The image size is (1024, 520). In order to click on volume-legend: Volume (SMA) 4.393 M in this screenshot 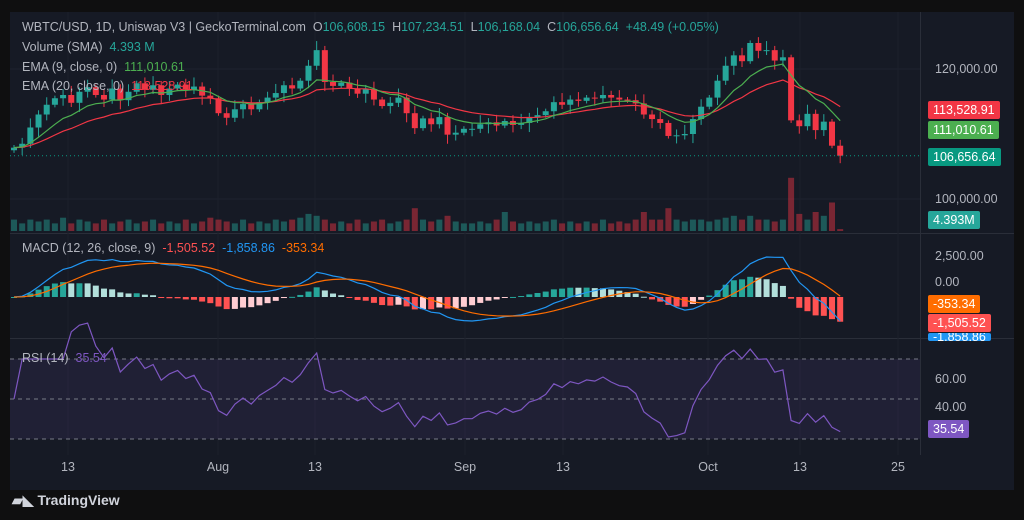, I will do `click(88, 47)`.